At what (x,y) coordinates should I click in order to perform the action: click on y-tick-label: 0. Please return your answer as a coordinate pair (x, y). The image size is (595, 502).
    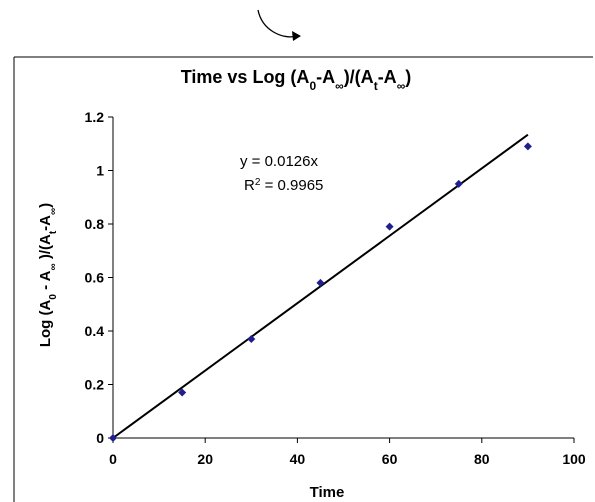
    Looking at the image, I should click on (100, 438).